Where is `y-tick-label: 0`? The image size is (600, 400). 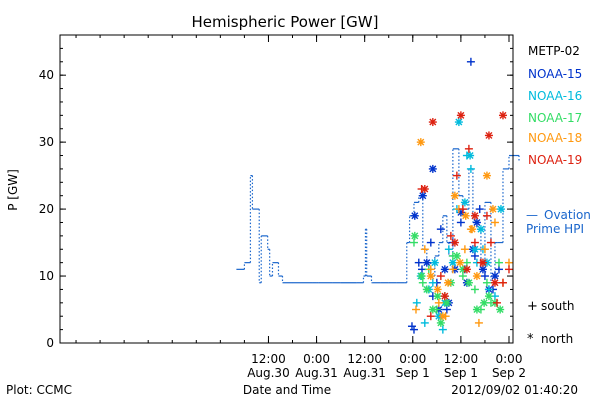
y-tick-label: 0 is located at coordinates (50, 343).